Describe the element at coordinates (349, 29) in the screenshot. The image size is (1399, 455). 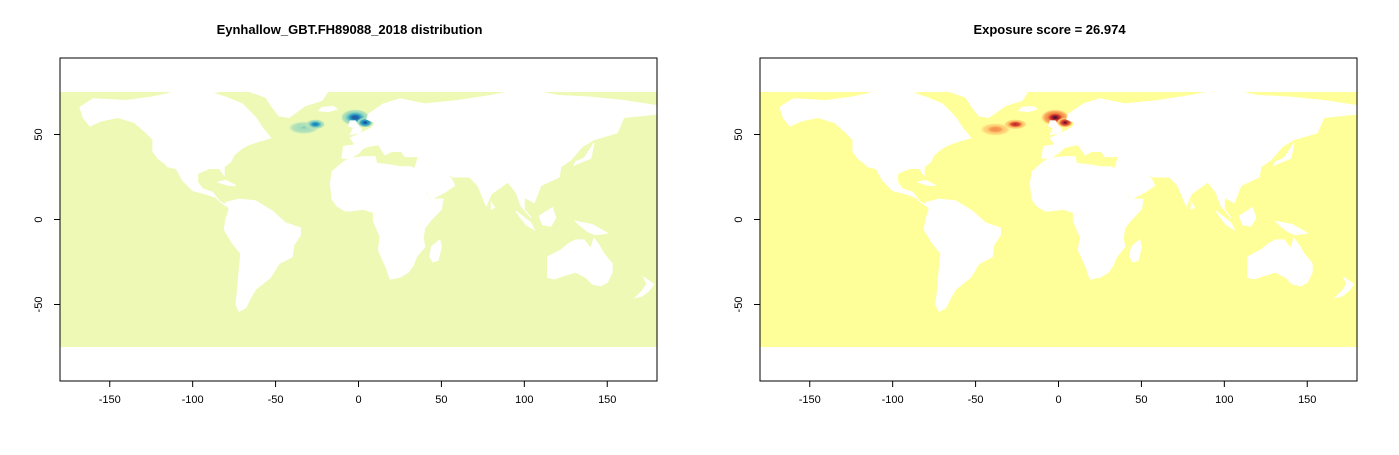
I see `distribution-map-title: Eynhallow_GBT.FH89088_2018 distribution` at that location.